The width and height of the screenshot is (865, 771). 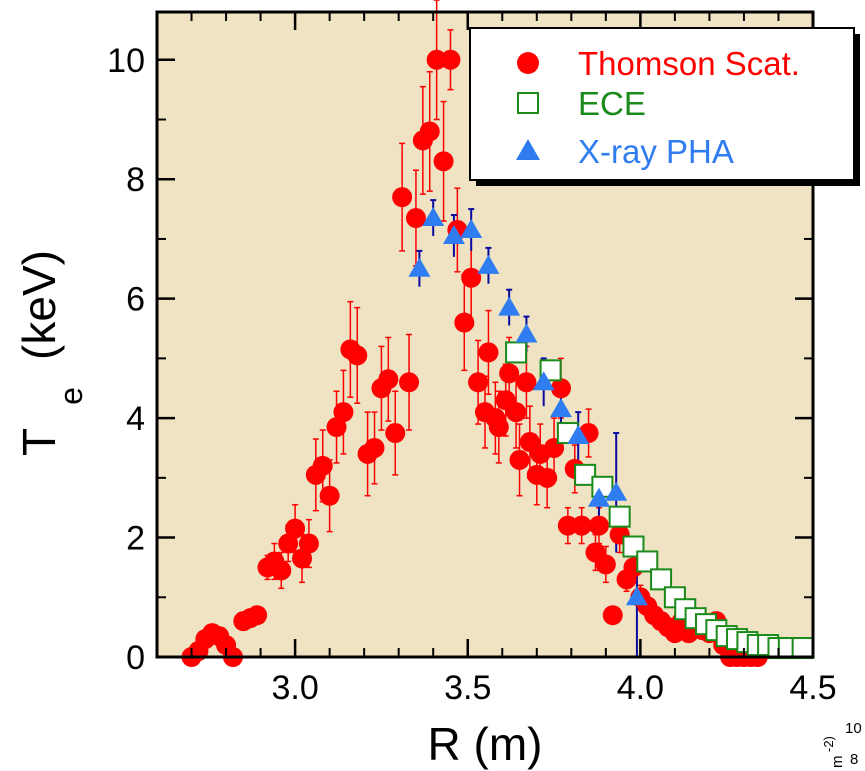 I want to click on legend-label-thomson: Thomson Scat., so click(x=689, y=63).